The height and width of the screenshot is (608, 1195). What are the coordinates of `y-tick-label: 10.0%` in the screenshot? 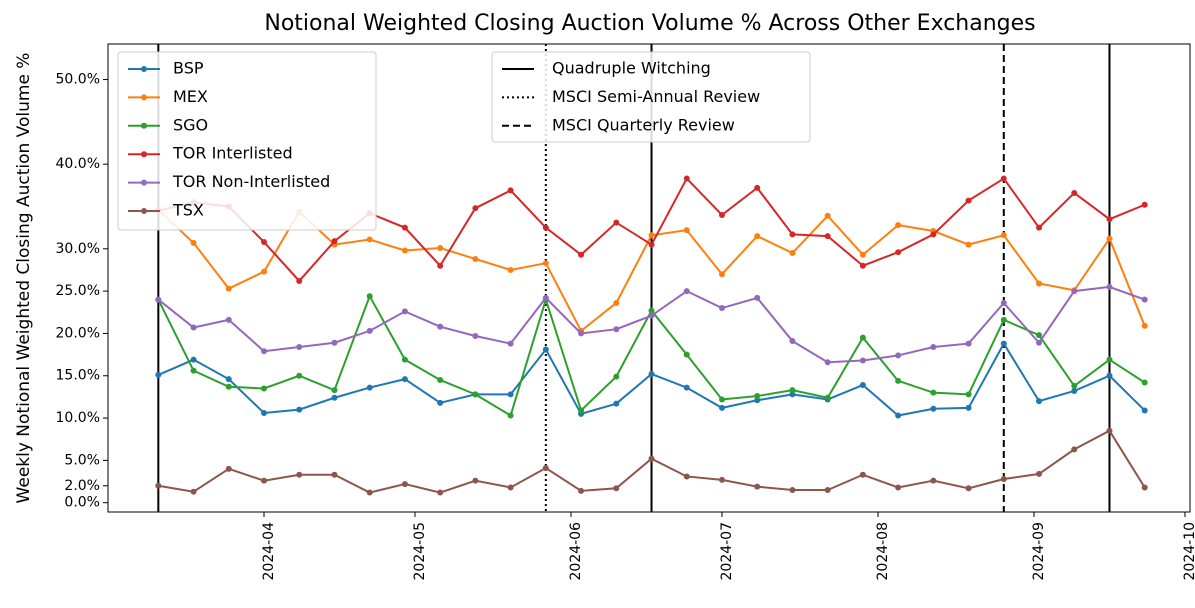 It's located at (78, 418).